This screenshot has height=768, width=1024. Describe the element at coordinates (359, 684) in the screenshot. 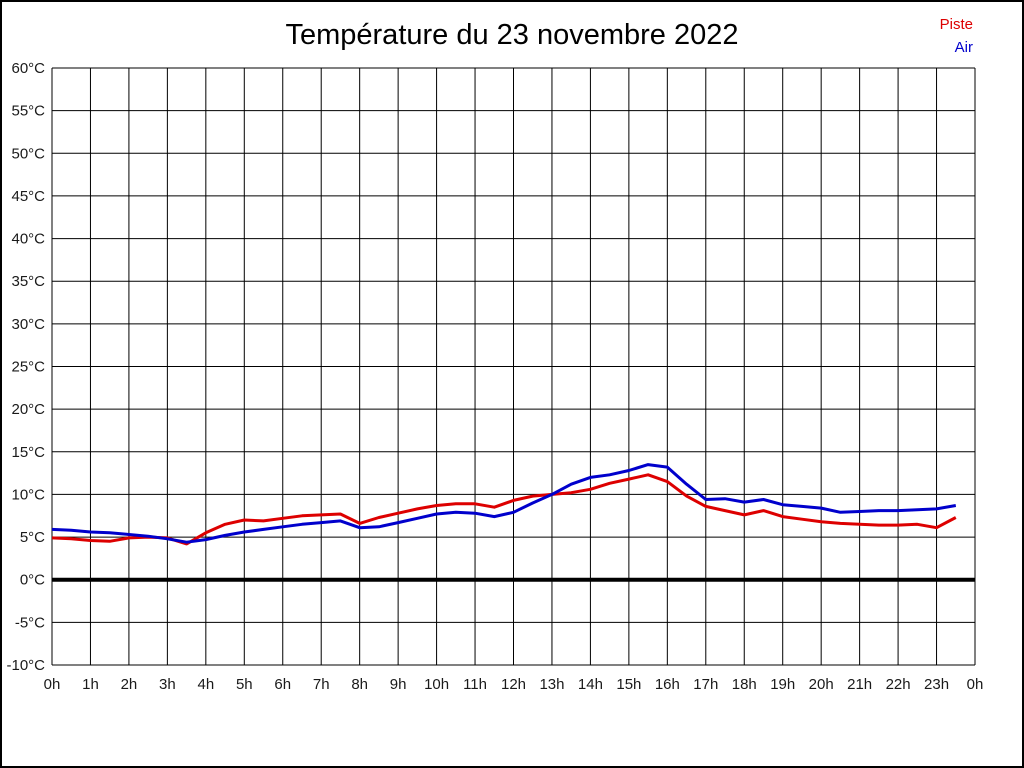

I see `x-tick-label: 8h` at that location.